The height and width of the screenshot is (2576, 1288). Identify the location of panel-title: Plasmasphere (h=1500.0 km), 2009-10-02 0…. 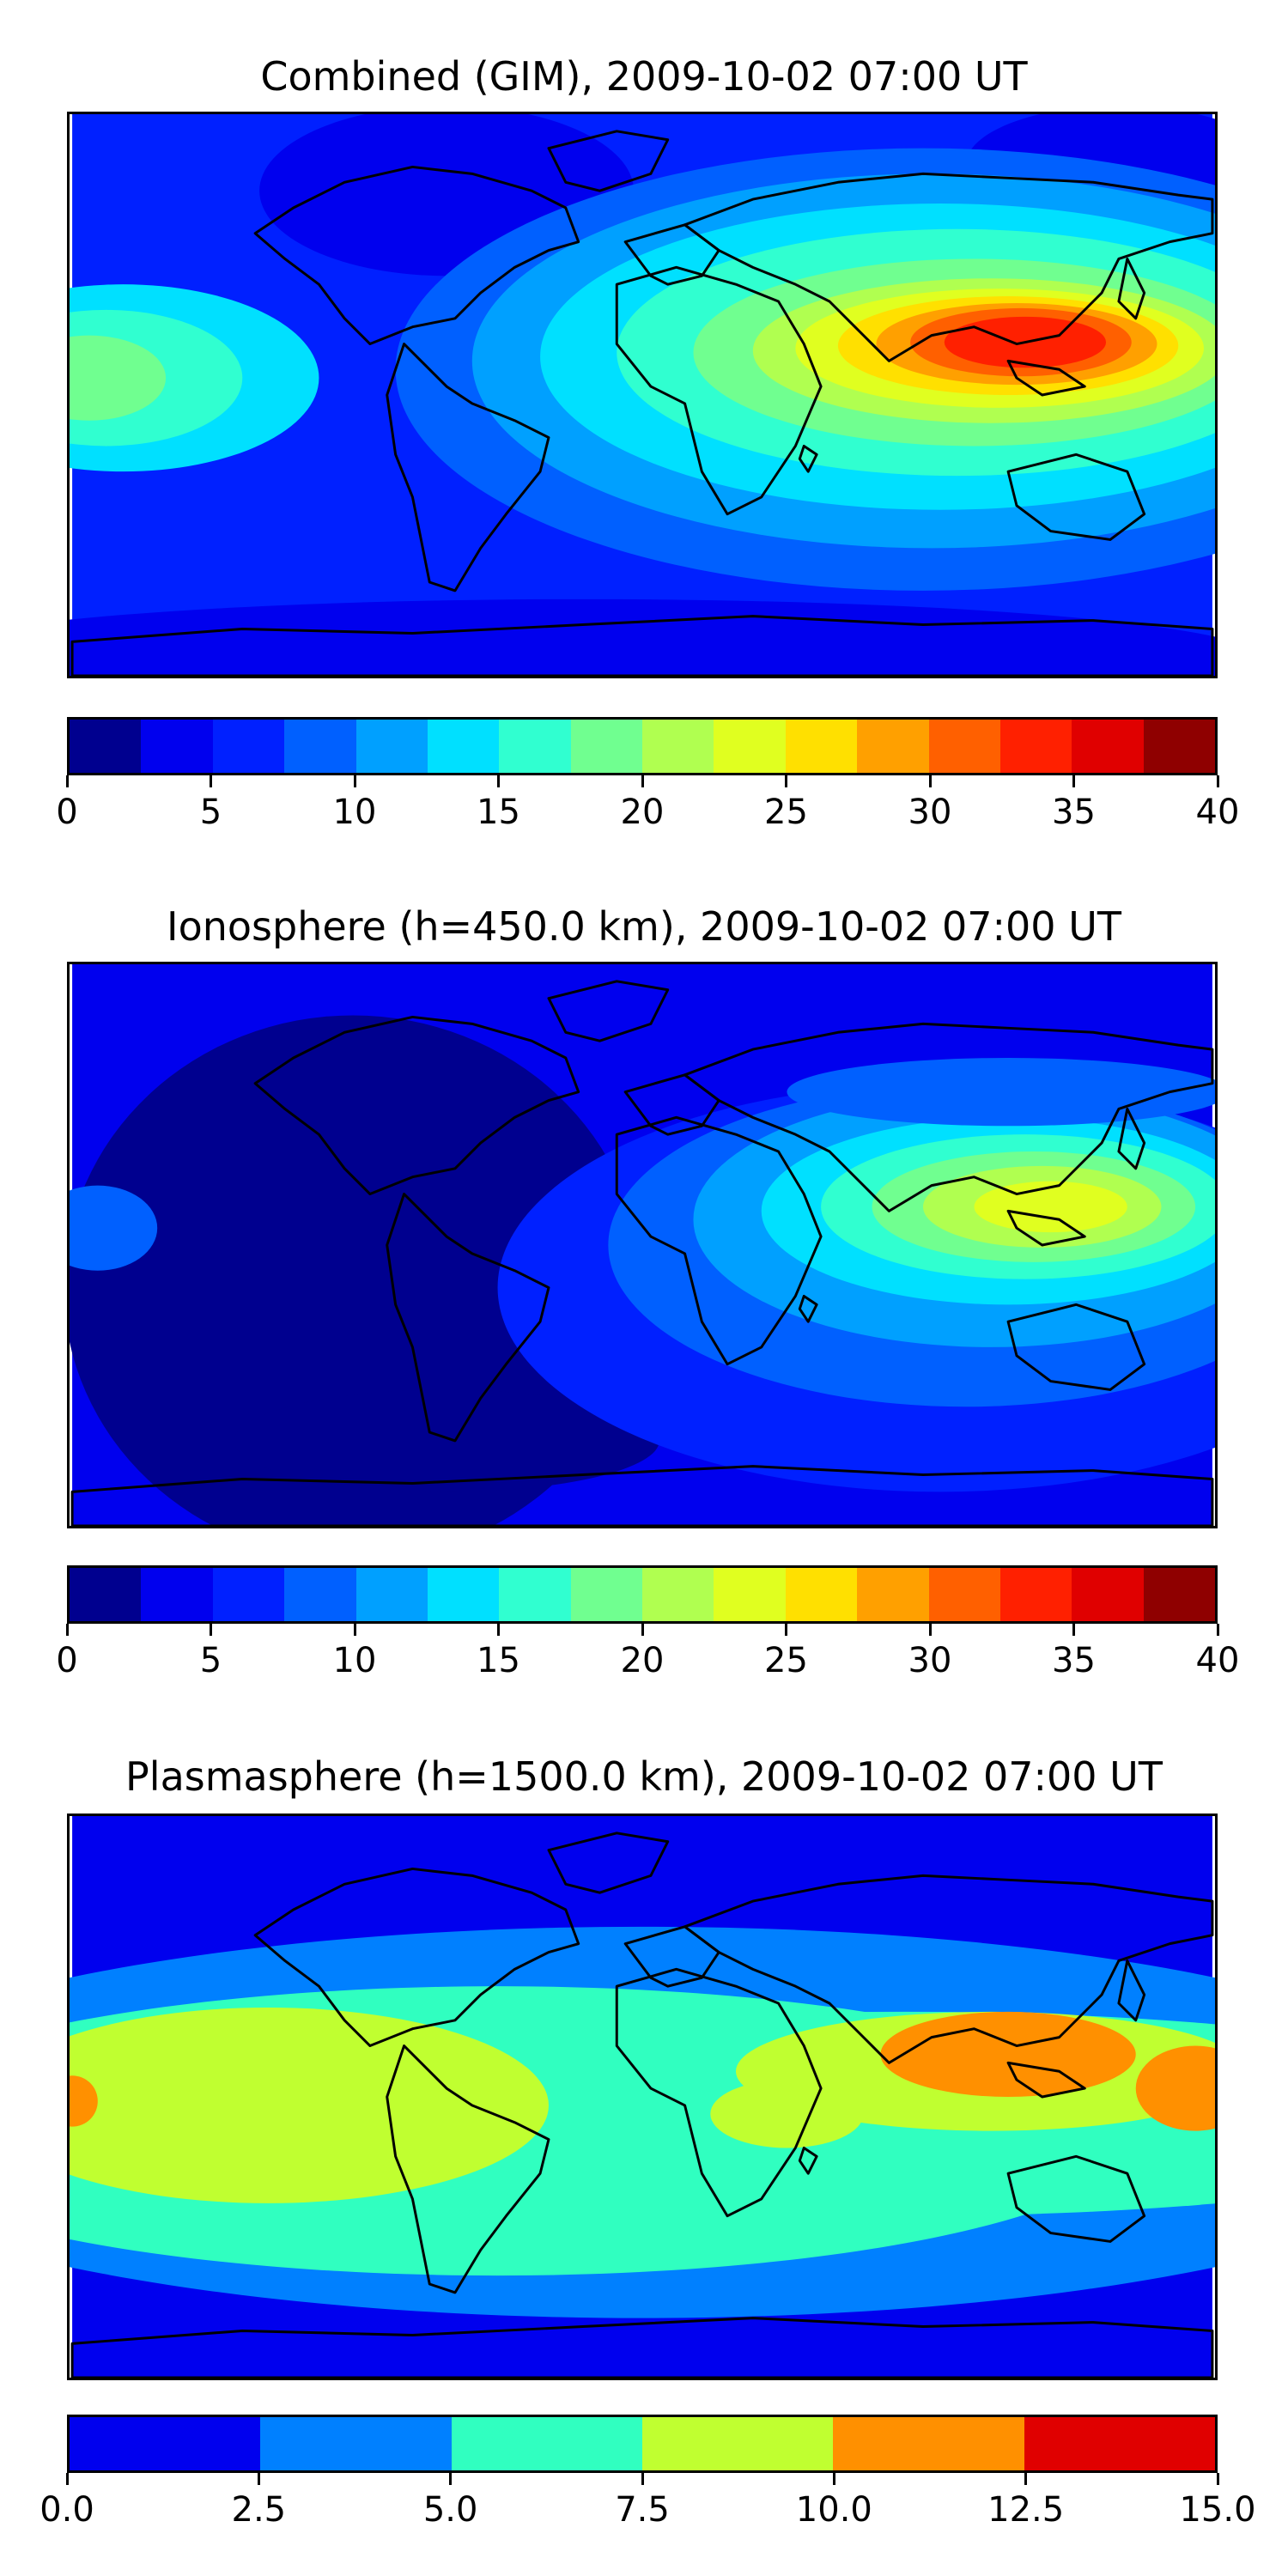
(644, 1777).